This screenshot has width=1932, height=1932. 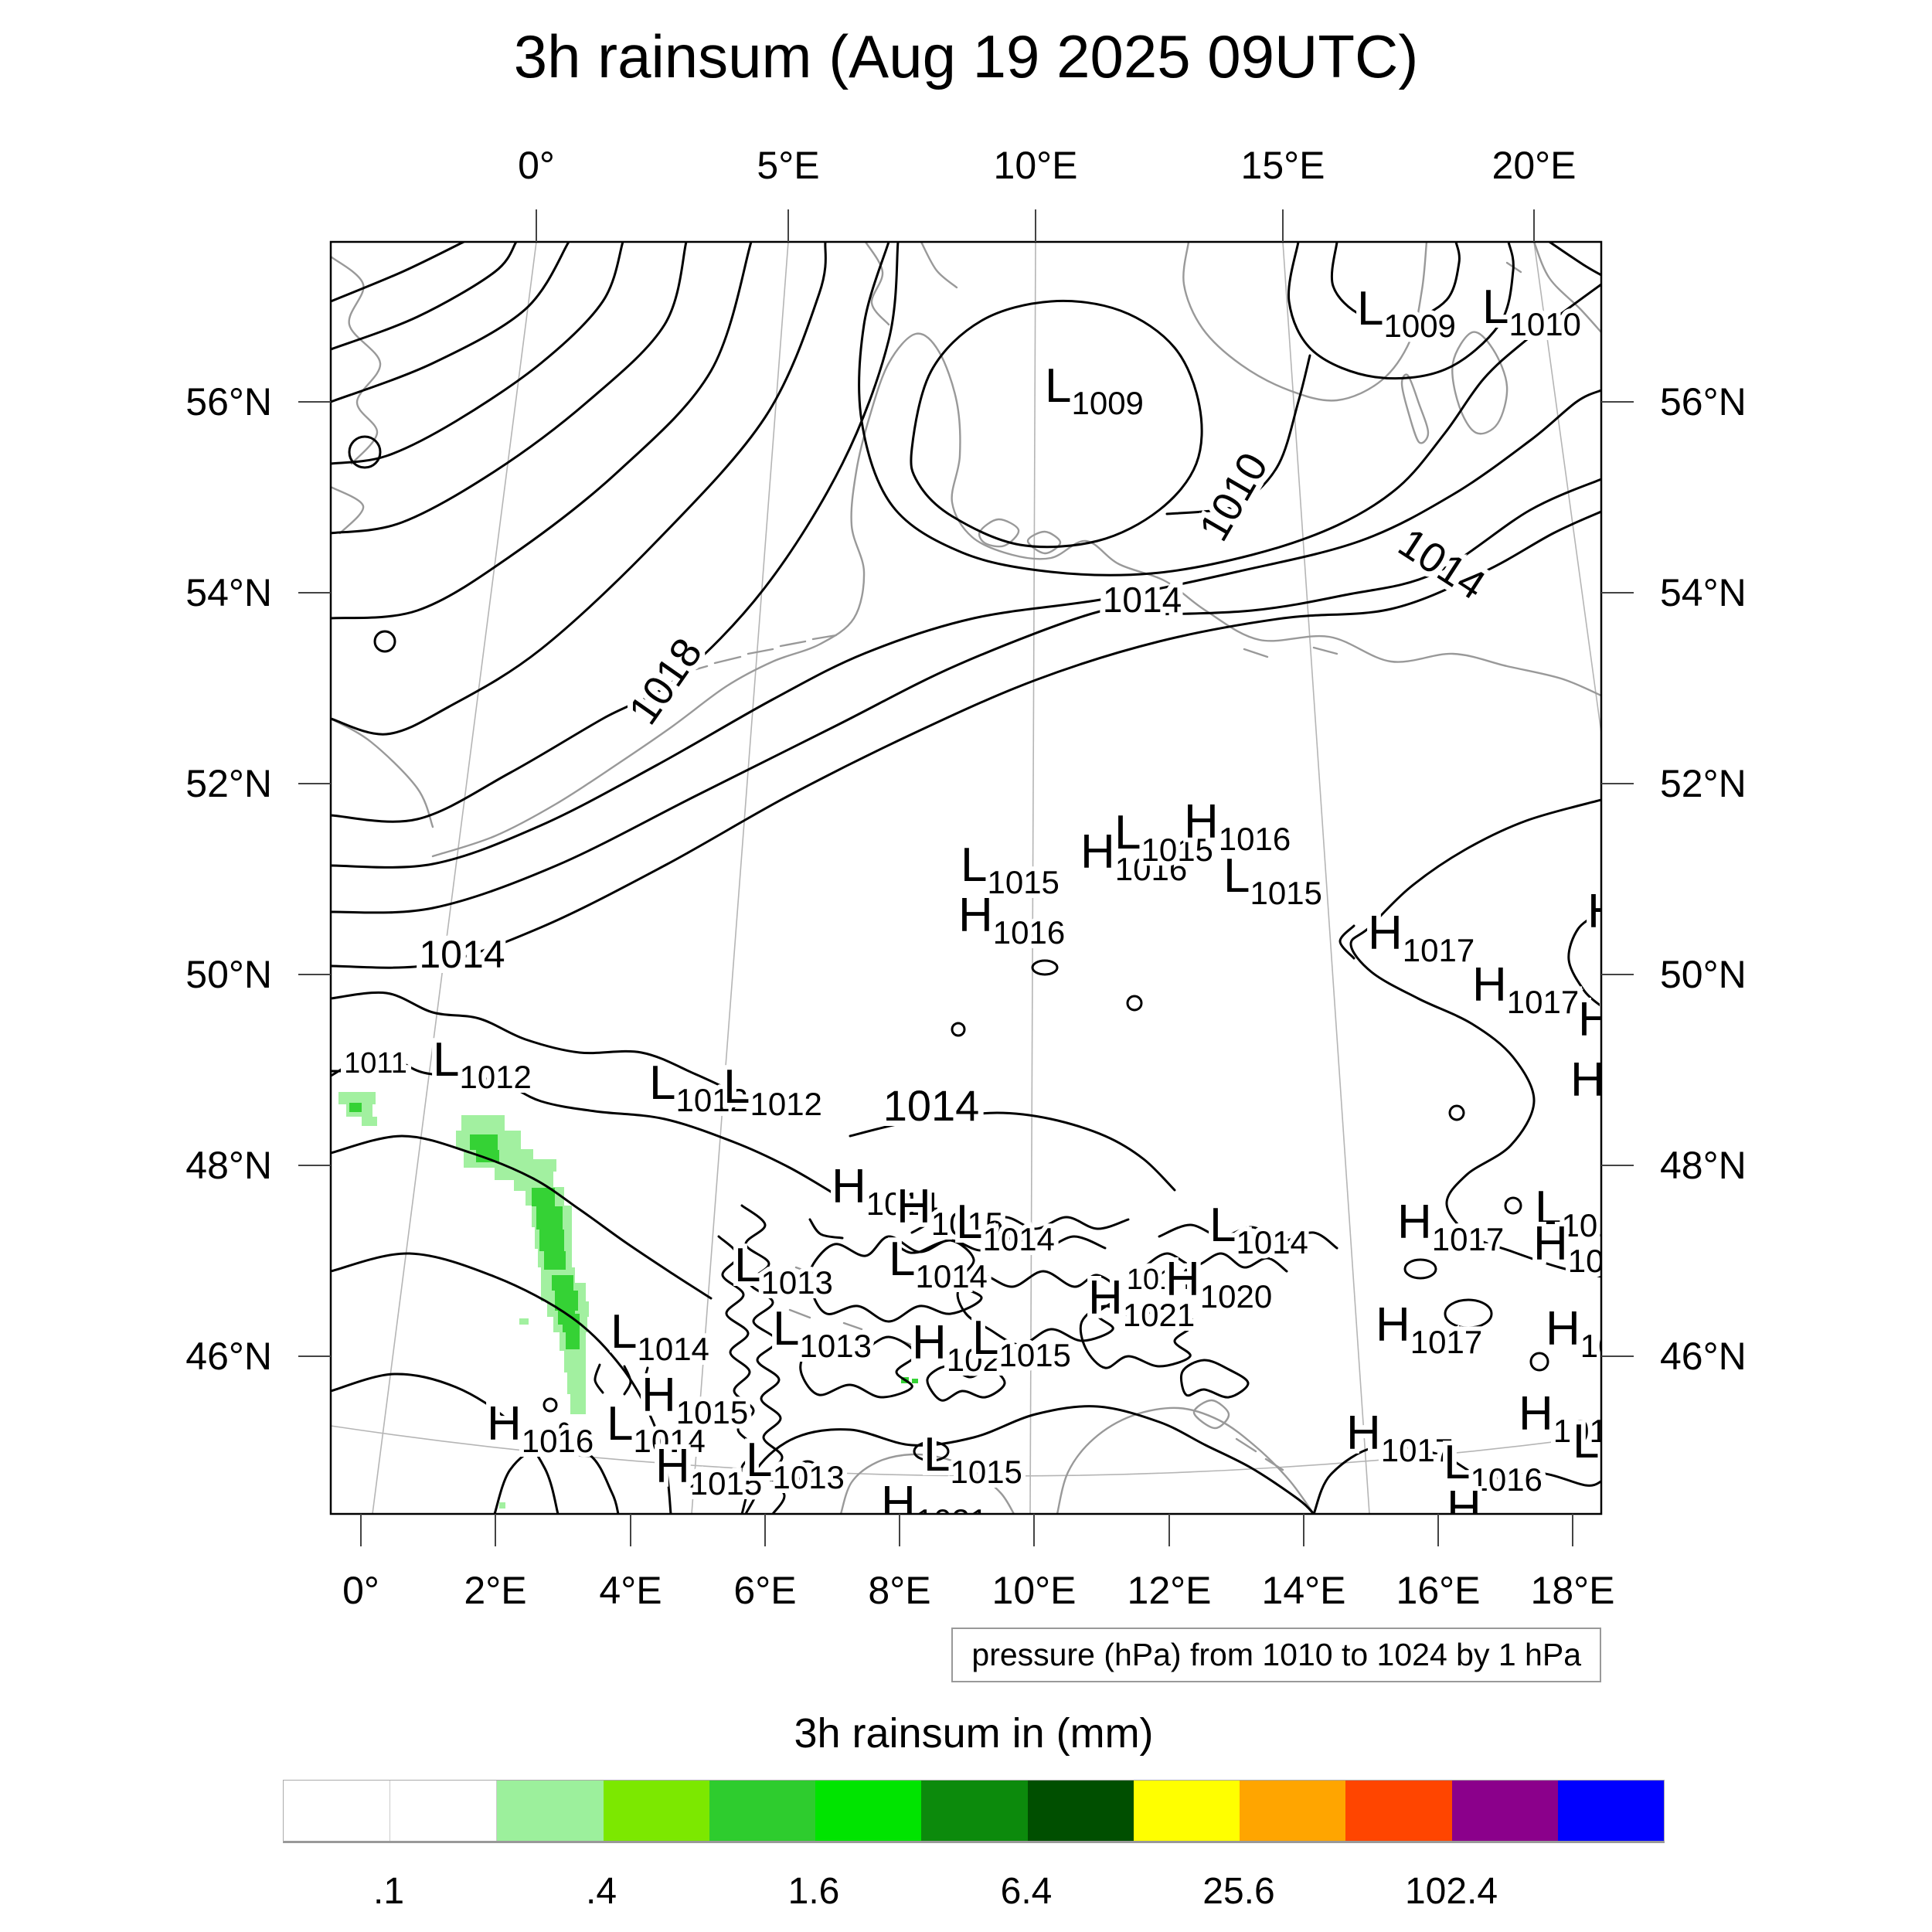 I want to click on colorbar-tick-label: 1.6, so click(x=814, y=1892).